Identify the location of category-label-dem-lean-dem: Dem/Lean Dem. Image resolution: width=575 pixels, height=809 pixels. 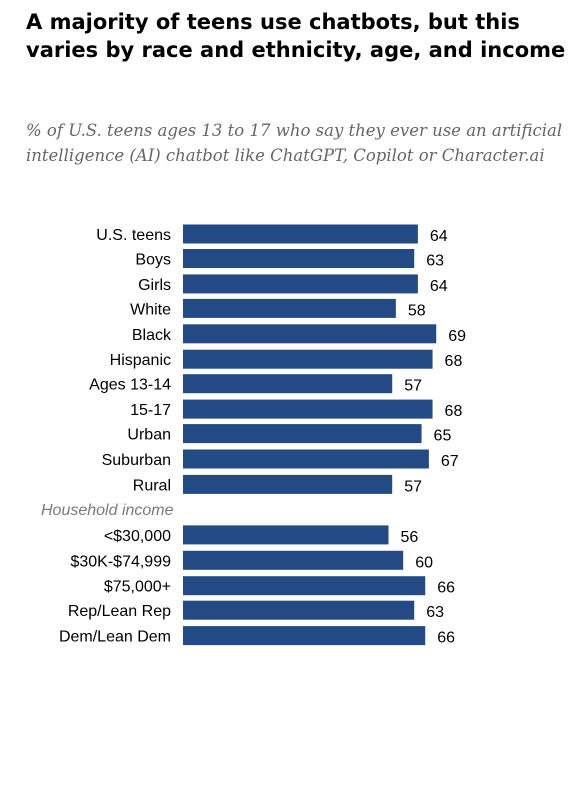
(115, 637).